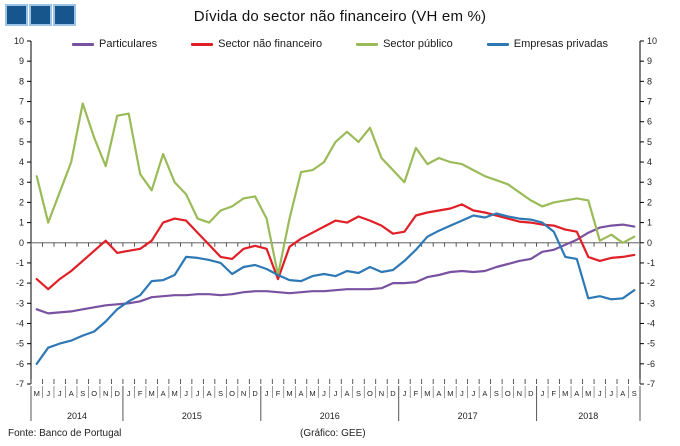 The height and width of the screenshot is (446, 680). What do you see at coordinates (20, 364) in the screenshot?
I see `y-axis-label-left: -6` at bounding box center [20, 364].